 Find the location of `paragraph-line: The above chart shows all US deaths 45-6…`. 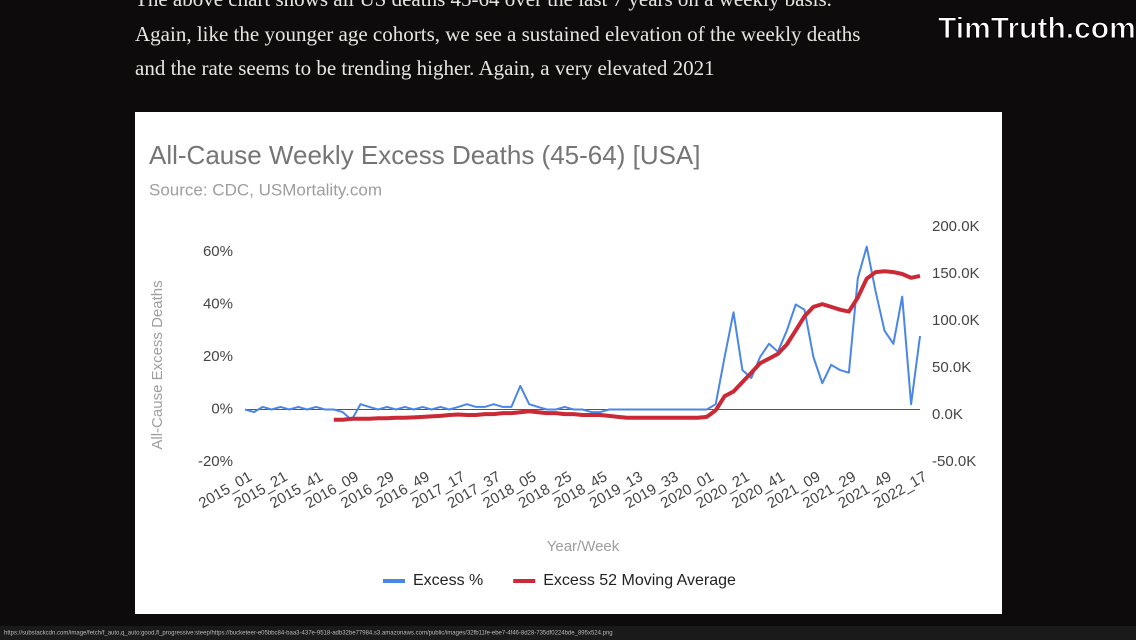

paragraph-line: The above chart shows all US deaths 45-6… is located at coordinates (483, 5).